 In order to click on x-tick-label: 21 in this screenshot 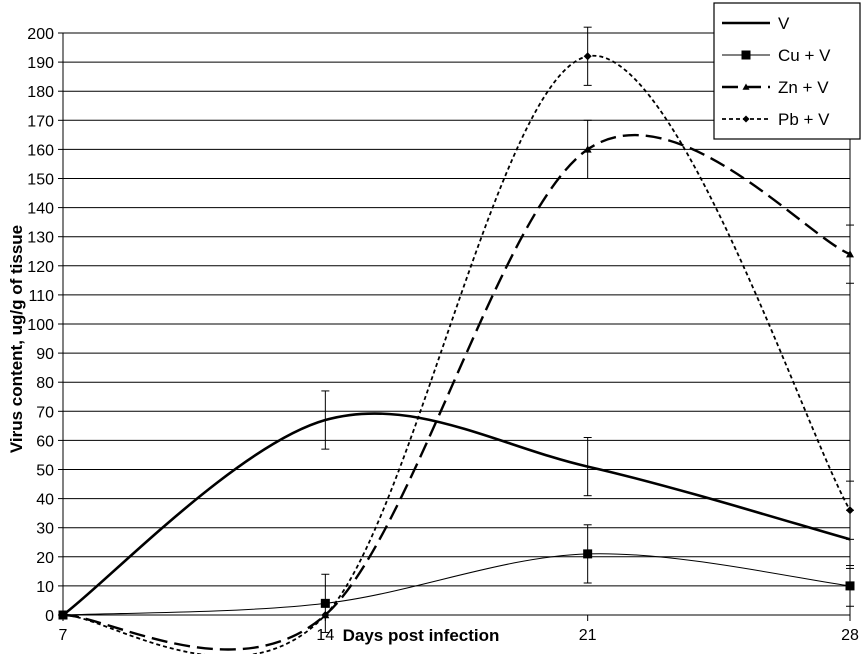, I will do `click(588, 635)`.